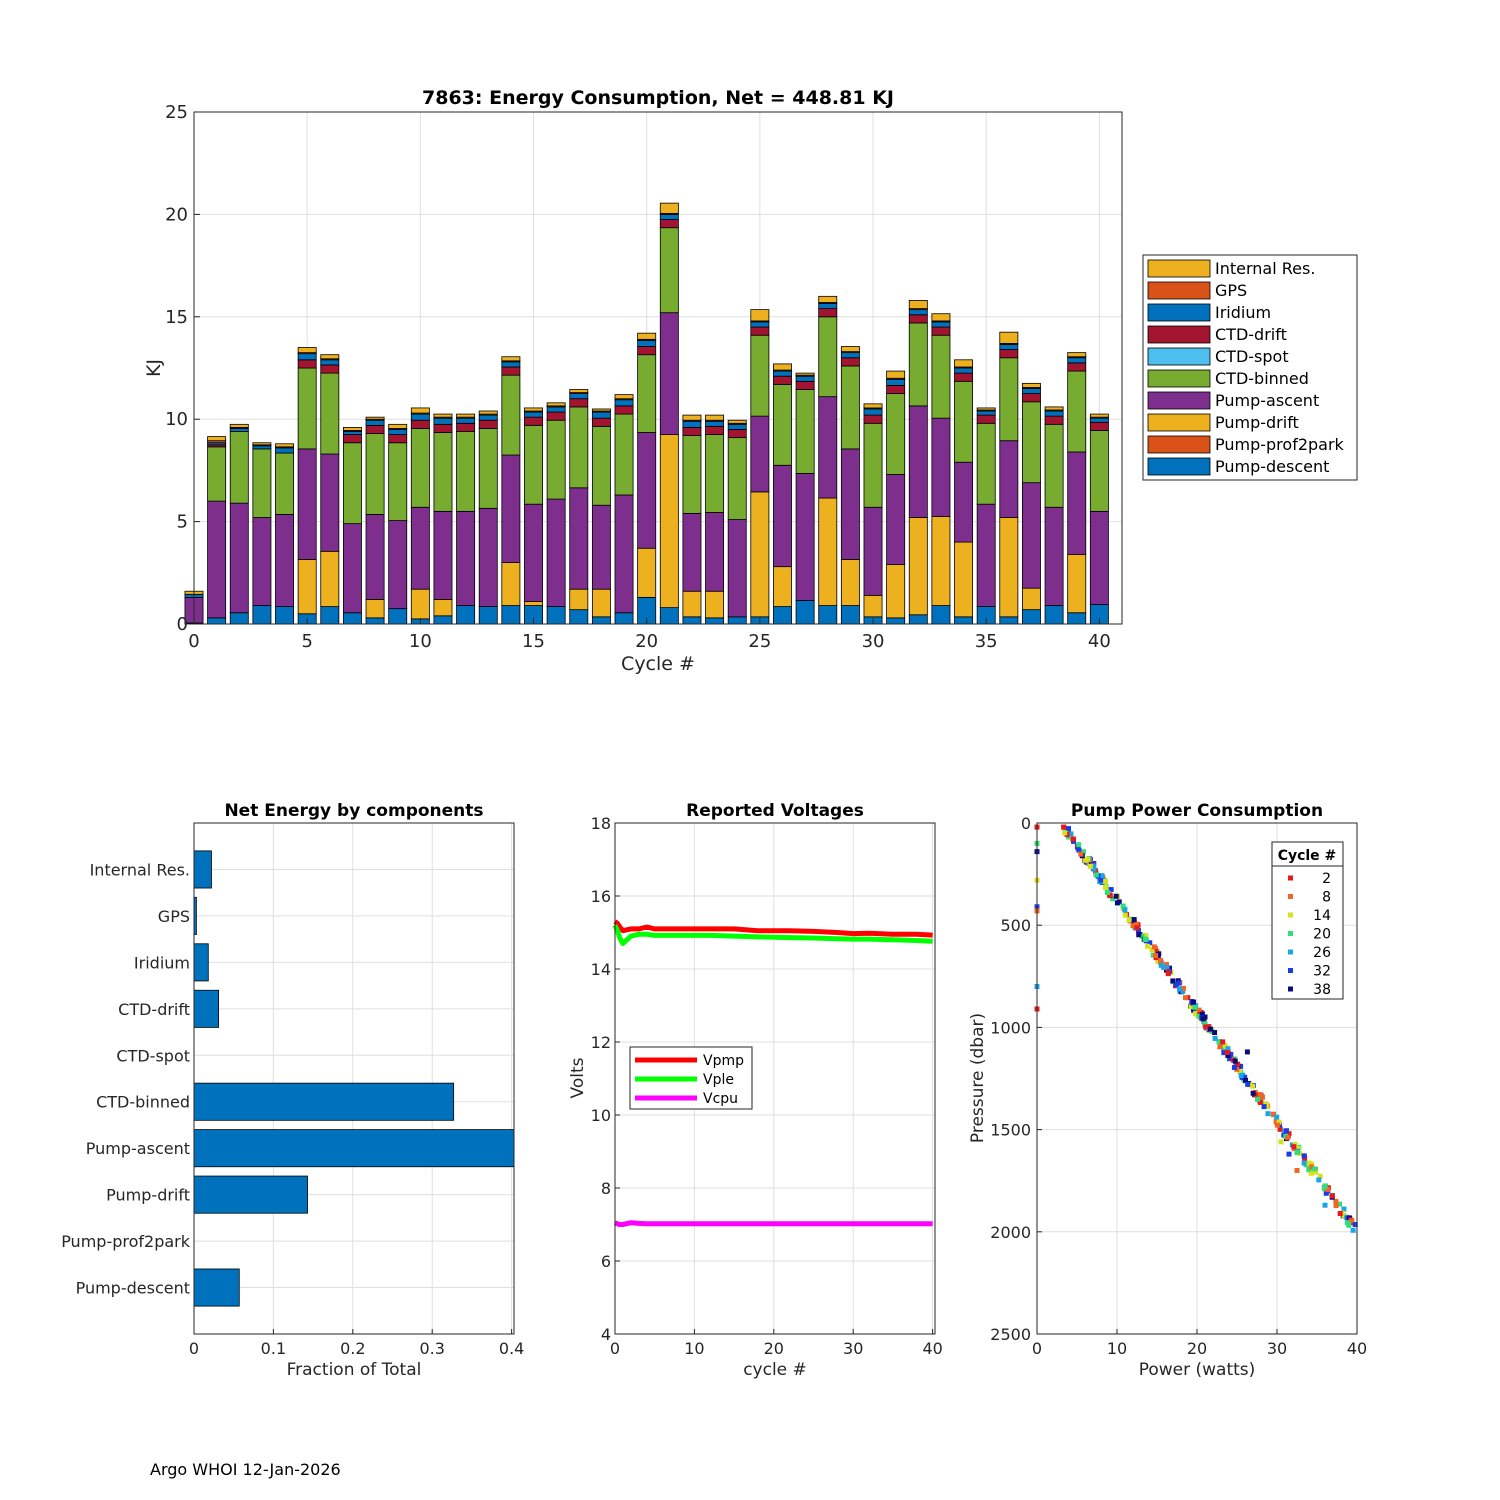 The width and height of the screenshot is (1500, 1500). Describe the element at coordinates (1117, 1348) in the screenshot. I see `pump-x-tick-label: 10` at that location.